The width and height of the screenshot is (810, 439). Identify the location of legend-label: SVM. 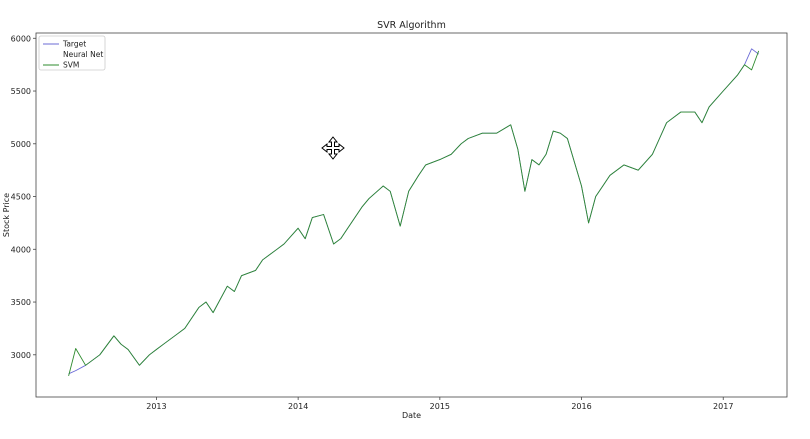
(71, 65).